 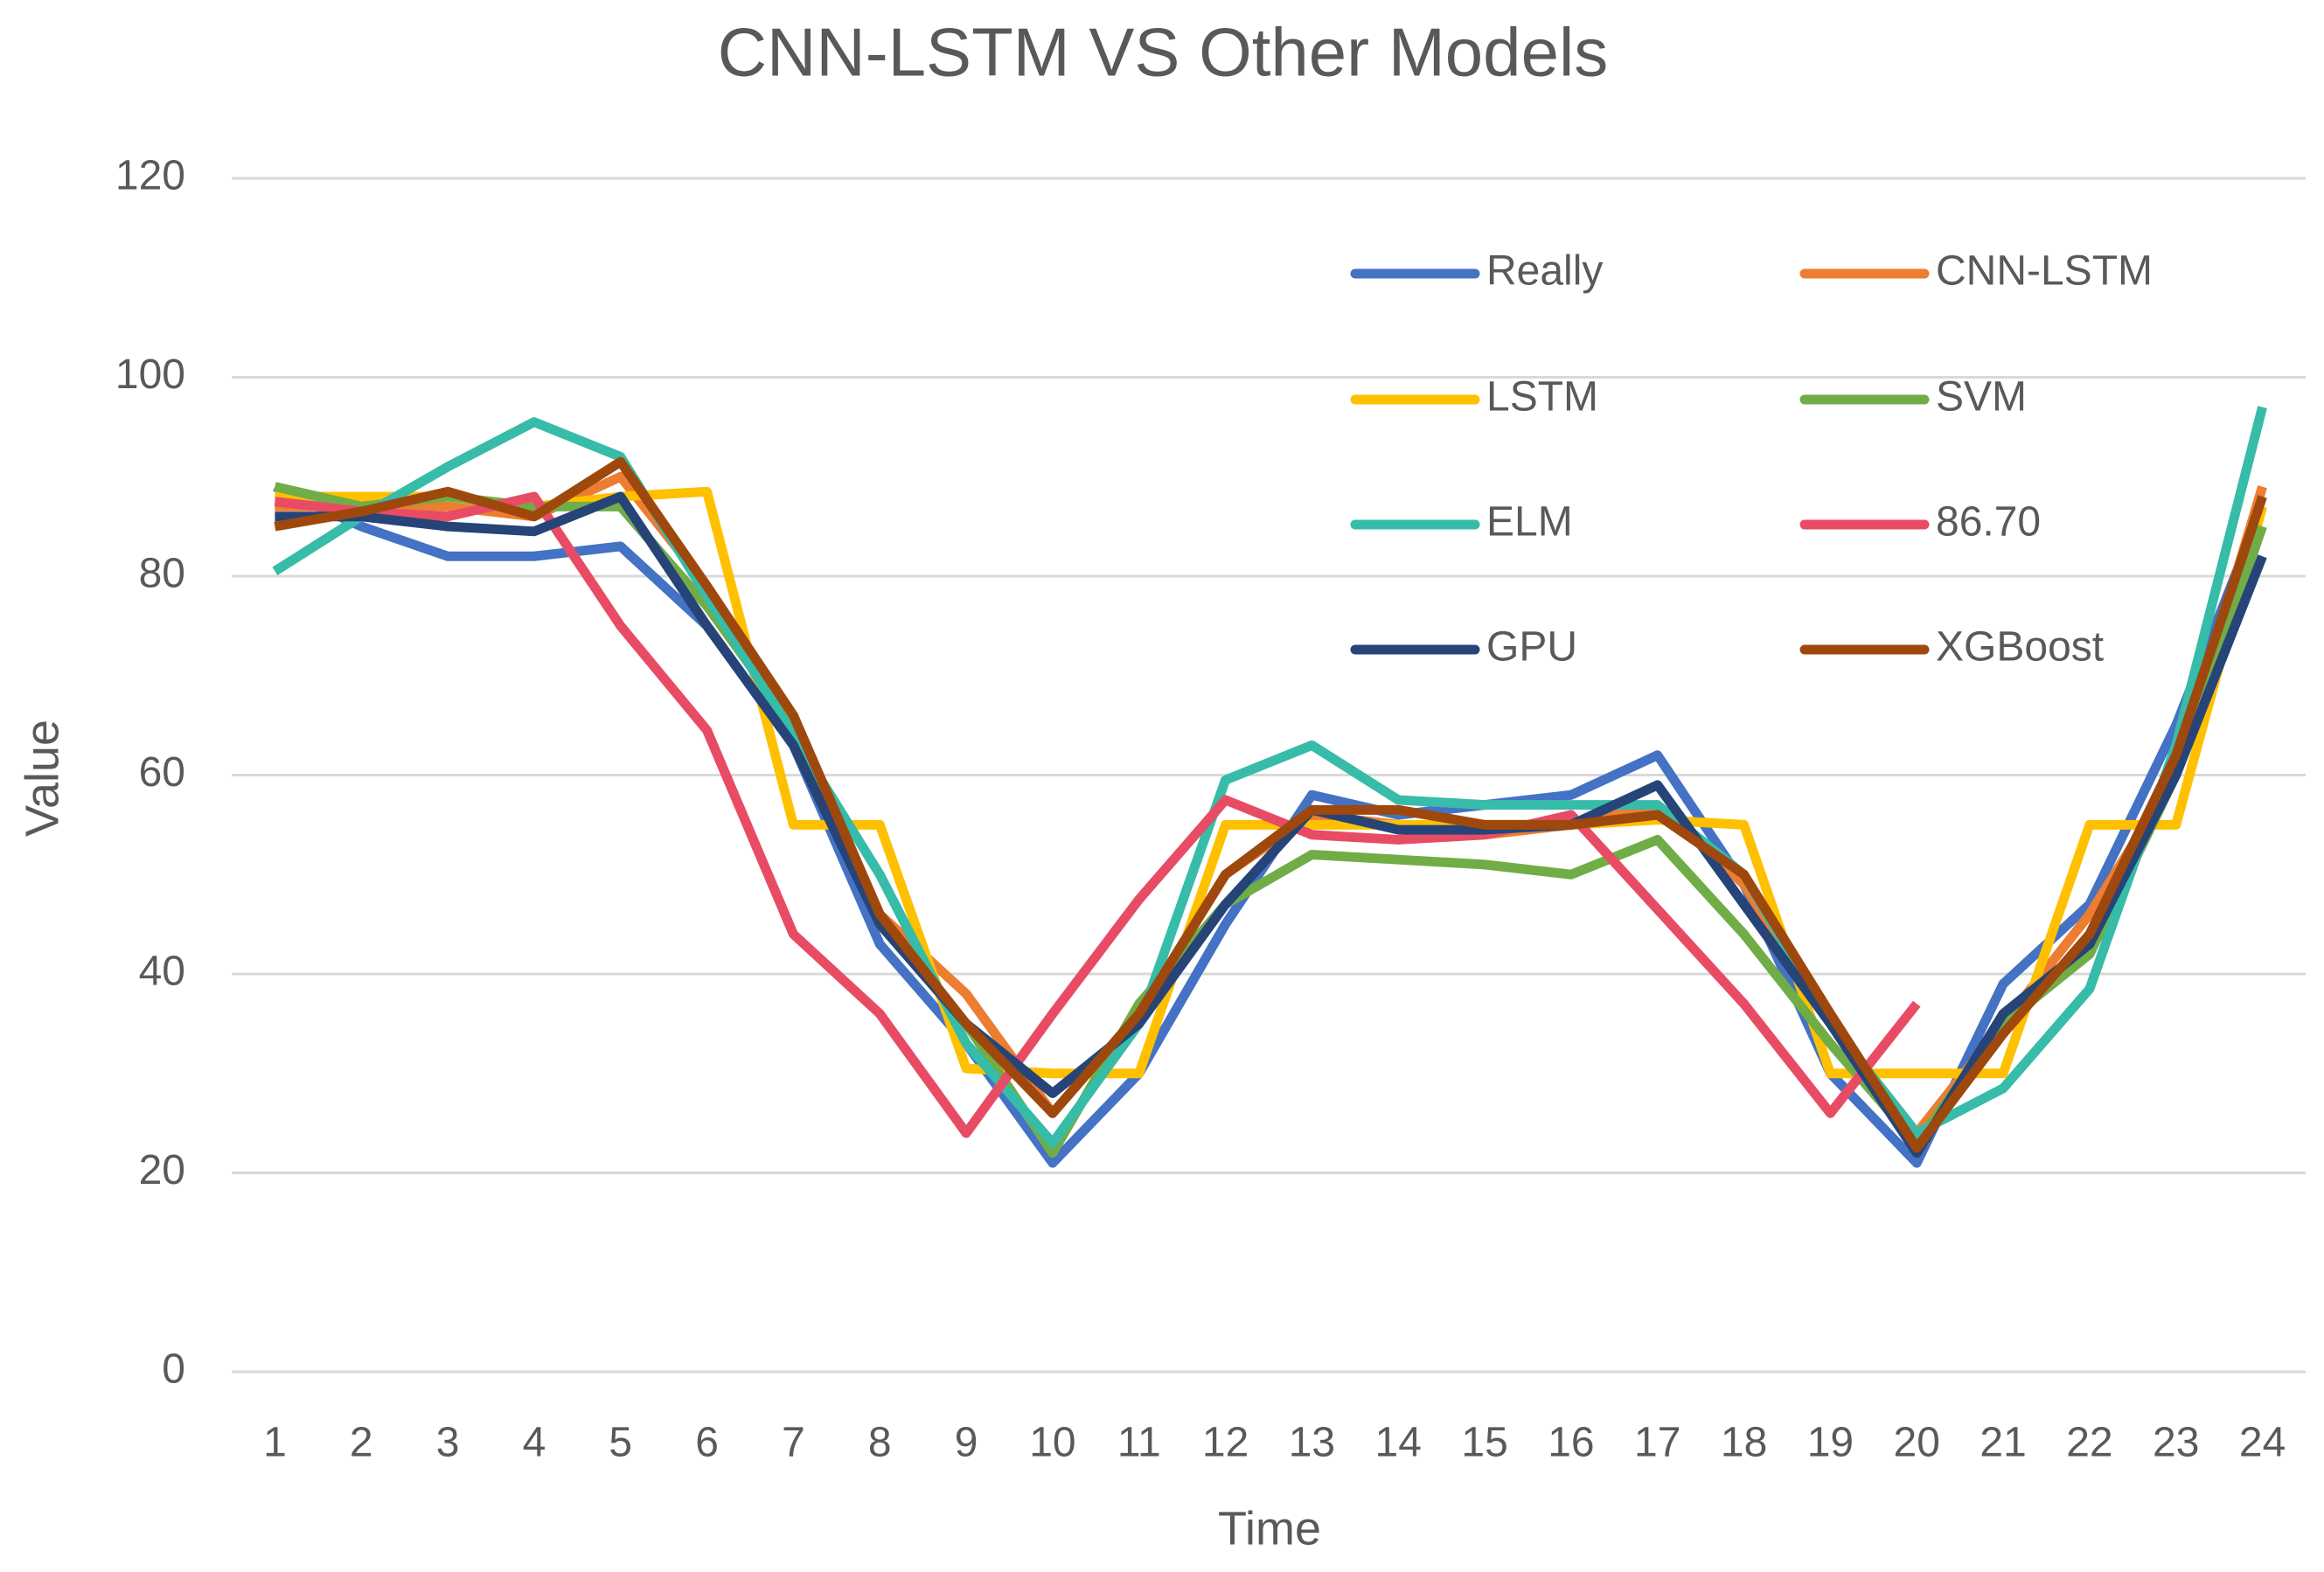 What do you see at coordinates (150, 176) in the screenshot?
I see `y-tick-label: 120` at bounding box center [150, 176].